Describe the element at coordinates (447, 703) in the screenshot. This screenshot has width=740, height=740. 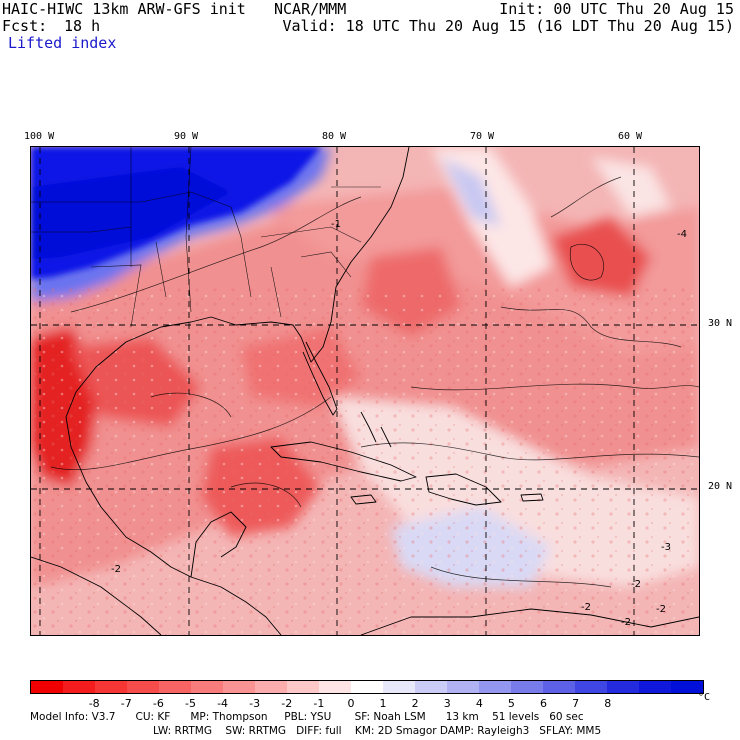
I see `colorbar-tick-label: 3` at that location.